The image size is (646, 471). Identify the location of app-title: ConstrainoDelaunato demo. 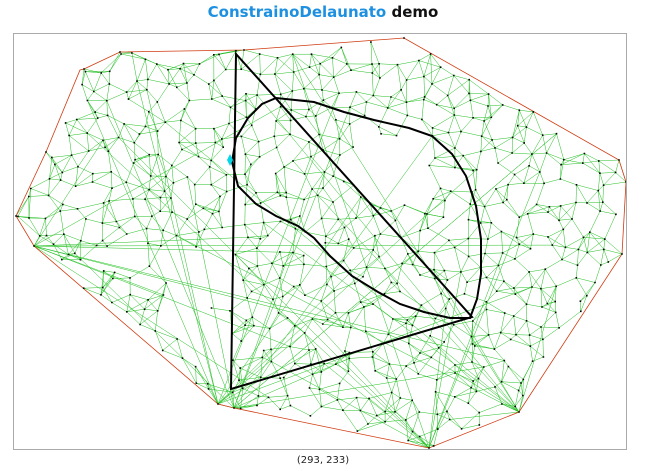
(323, 12).